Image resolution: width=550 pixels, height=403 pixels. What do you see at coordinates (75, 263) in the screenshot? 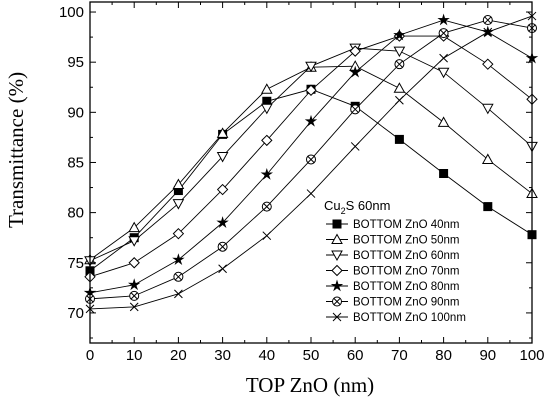
I see `y-tick-label: 75` at bounding box center [75, 263].